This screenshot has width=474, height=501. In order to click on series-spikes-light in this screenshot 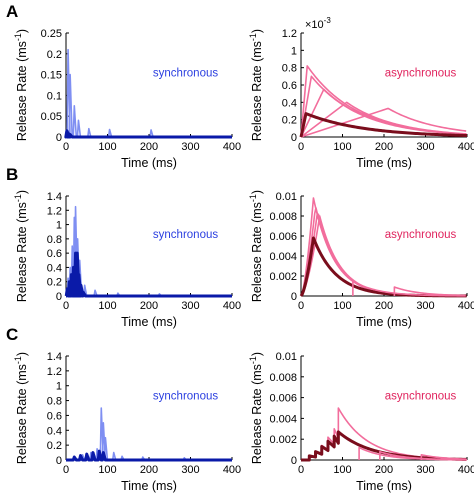, I will do `click(149, 434)`.